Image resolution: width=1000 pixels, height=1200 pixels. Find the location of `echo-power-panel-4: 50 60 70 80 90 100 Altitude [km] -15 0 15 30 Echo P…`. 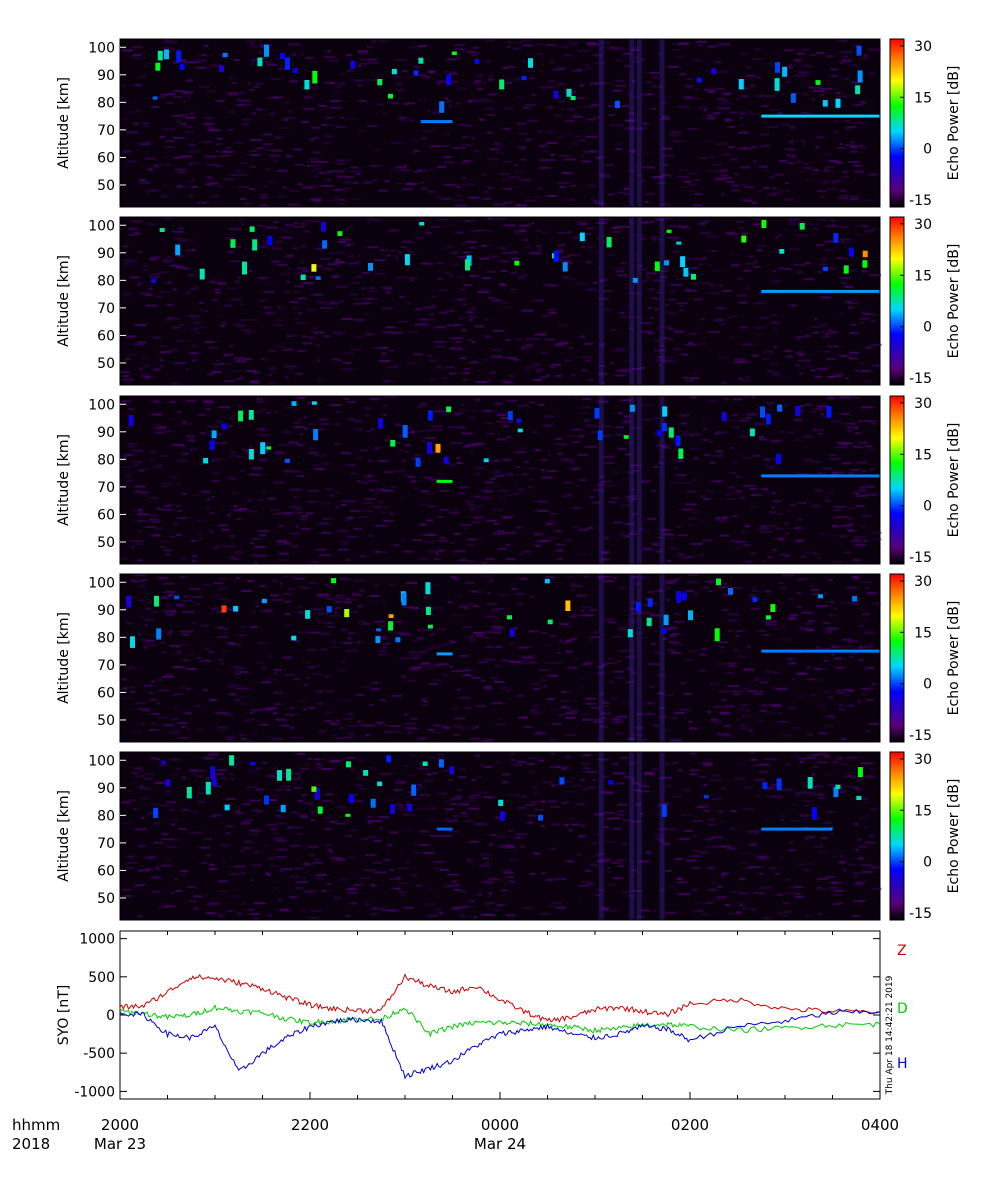

echo-power-panel-4: 50 60 70 80 90 100 Altitude [km] -15 0 15 30 Echo P… is located at coordinates (509, 658).